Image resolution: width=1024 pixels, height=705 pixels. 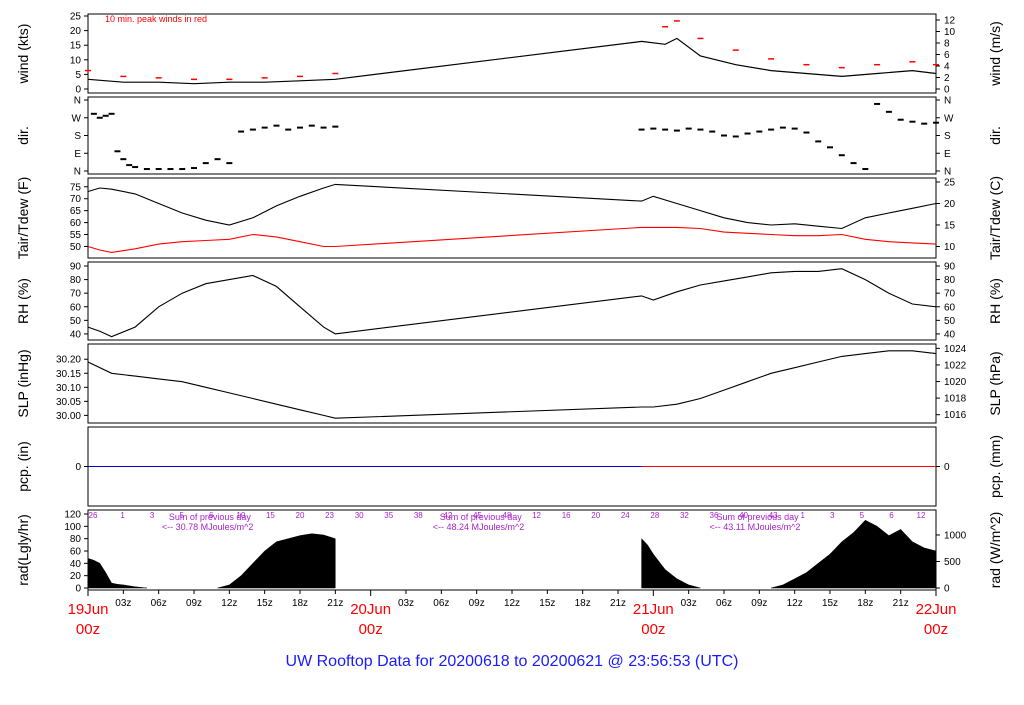 What do you see at coordinates (76, 46) in the screenshot?
I see `y-tick-label: 15` at bounding box center [76, 46].